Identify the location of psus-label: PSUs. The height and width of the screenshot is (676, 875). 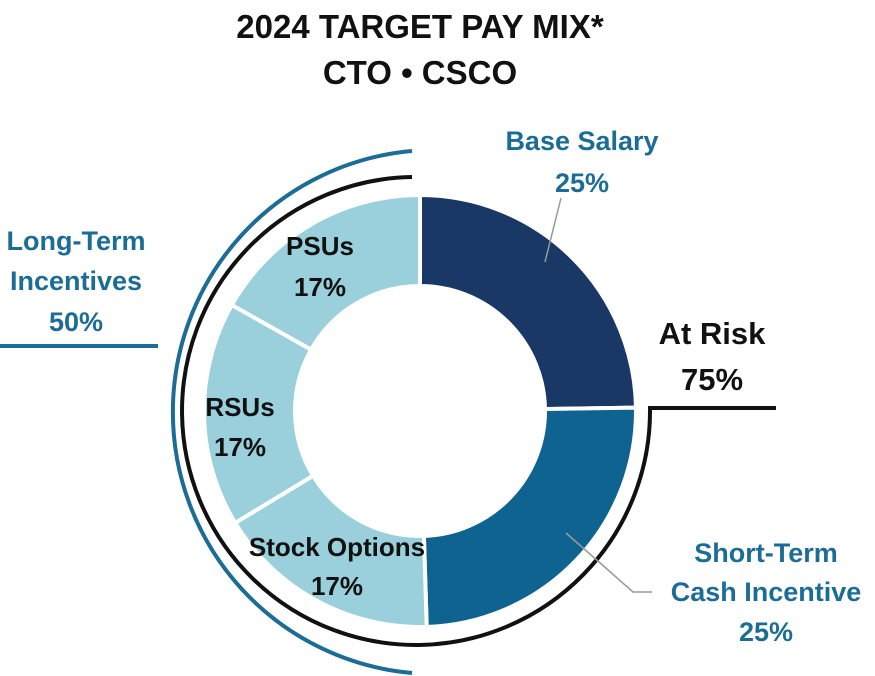
(320, 246).